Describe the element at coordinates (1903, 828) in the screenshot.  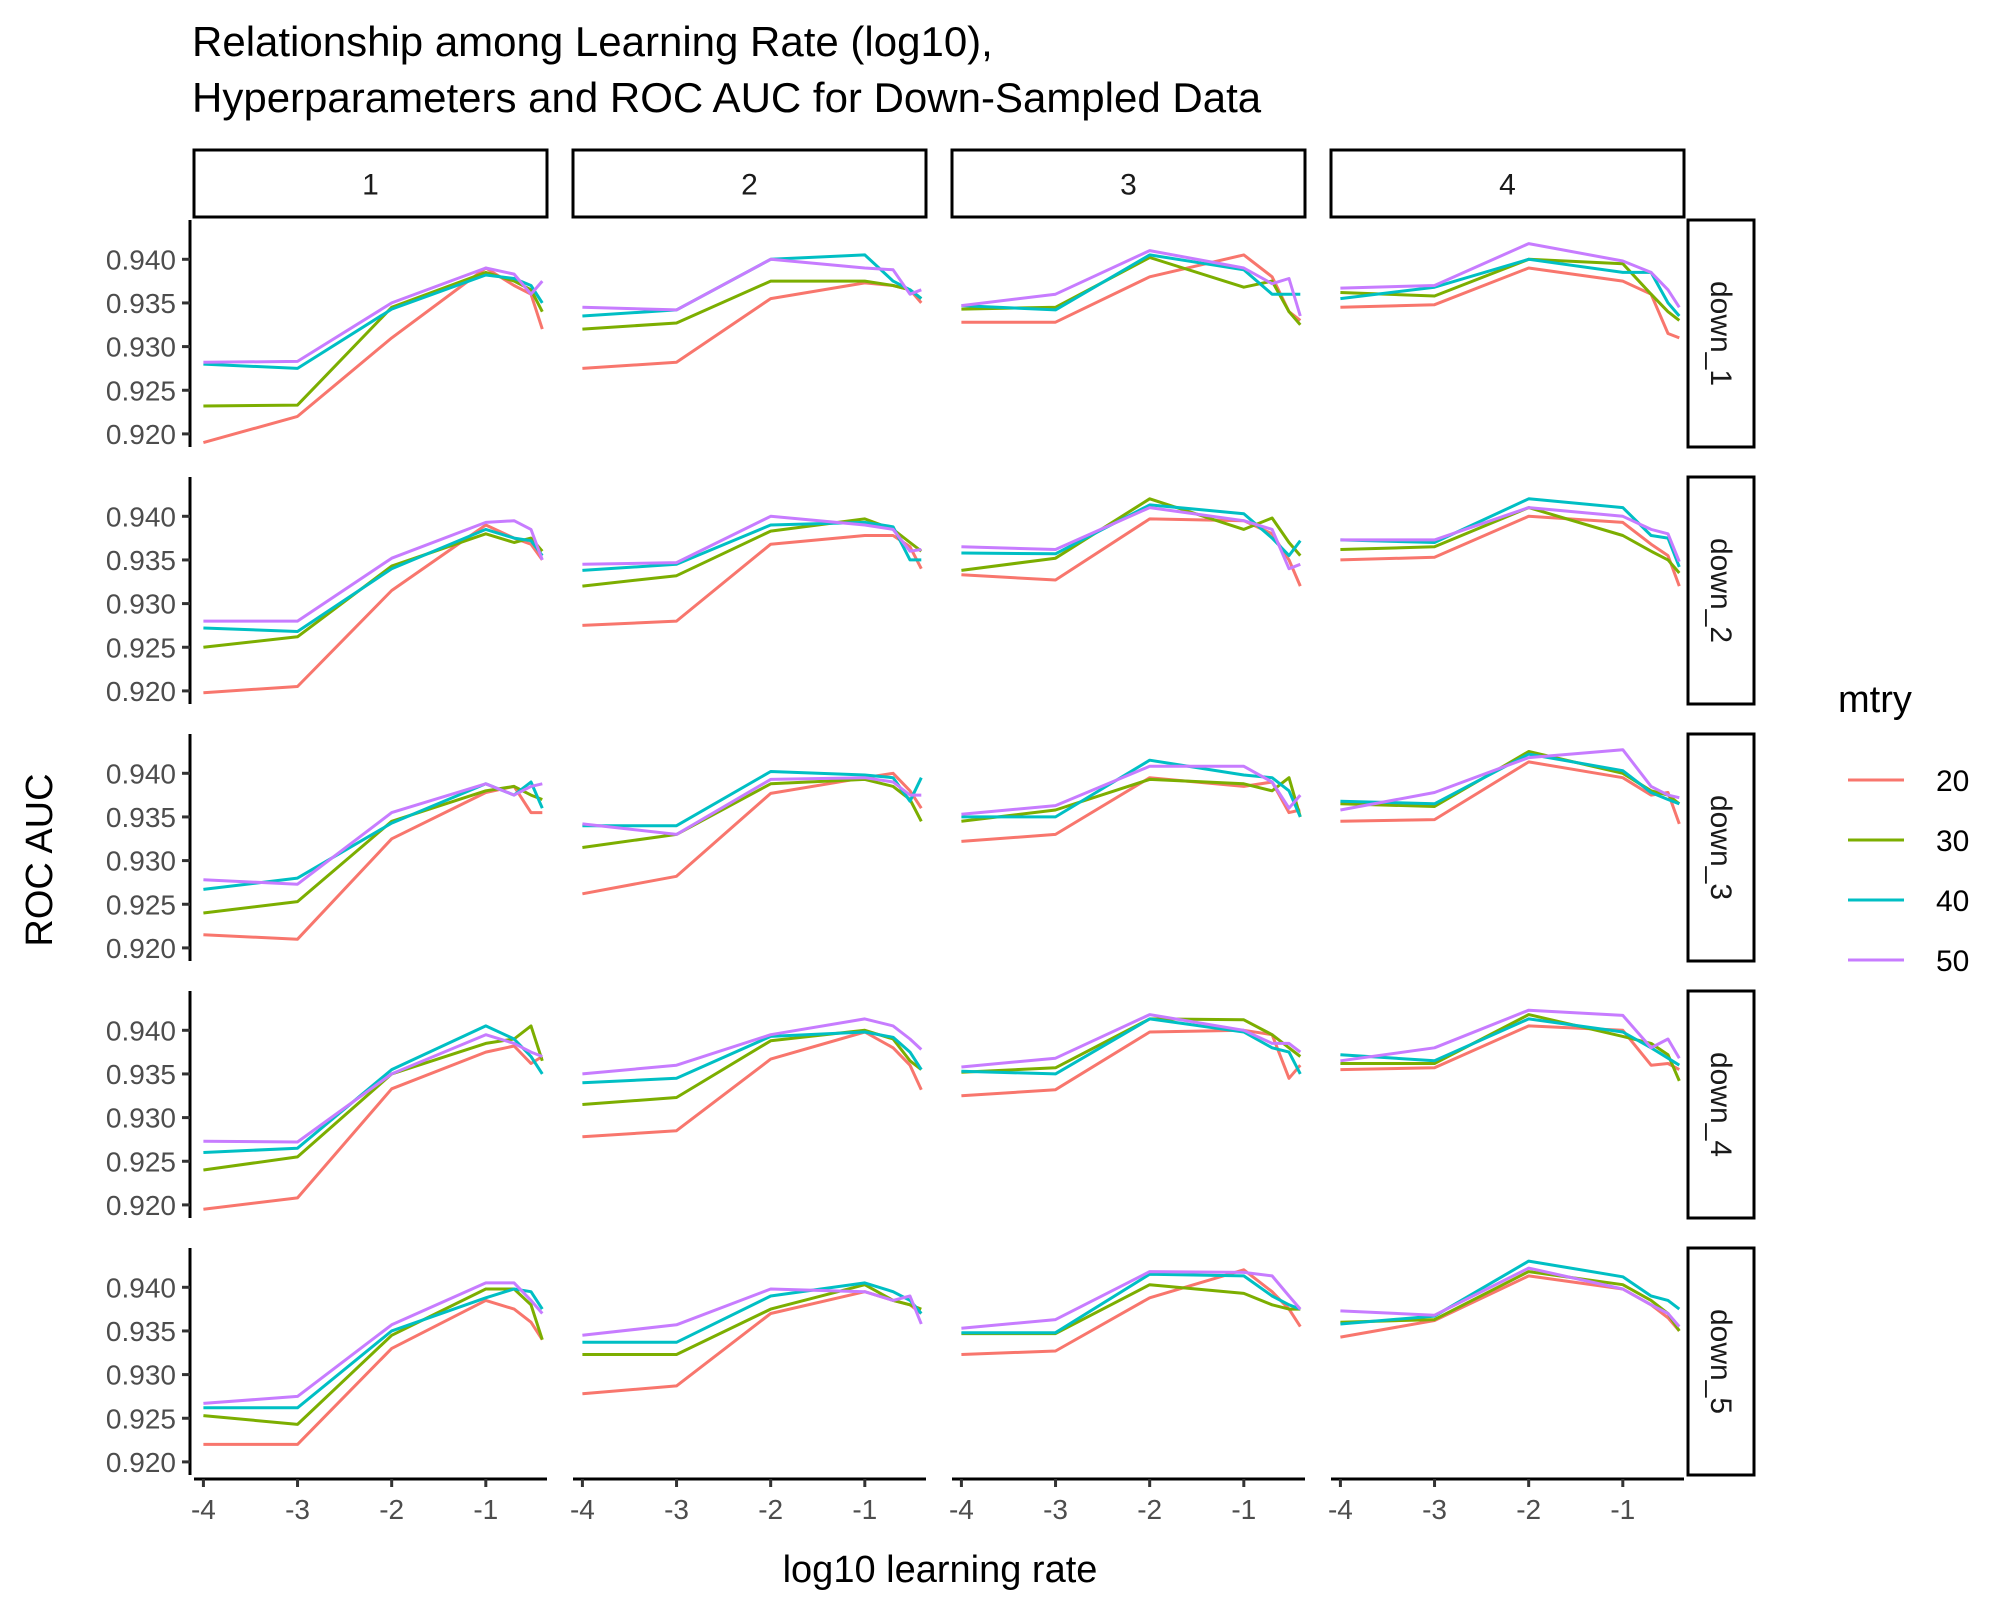
I see `legend: mtry 20 30 40 50` at that location.